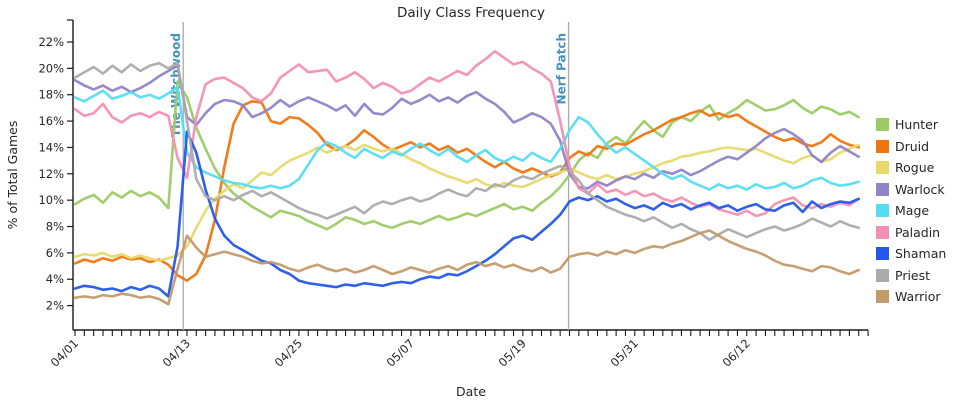 The height and width of the screenshot is (412, 956). What do you see at coordinates (882, 168) in the screenshot?
I see `legend-swatch-rogue` at bounding box center [882, 168].